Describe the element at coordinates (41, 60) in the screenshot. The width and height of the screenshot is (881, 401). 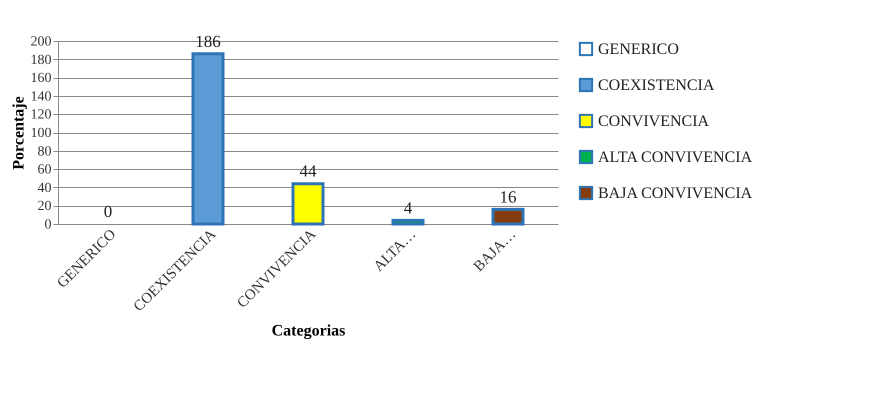
I see `y-tick-label: 180` at that location.